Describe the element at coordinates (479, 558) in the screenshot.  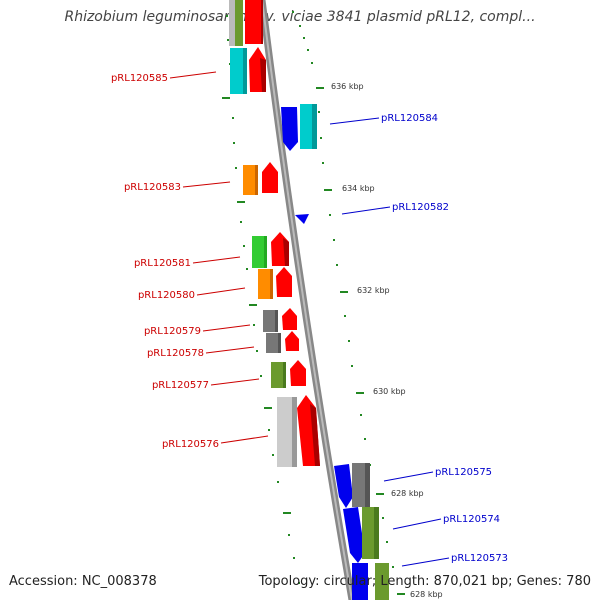
I see `gene-label: pRL120573` at that location.